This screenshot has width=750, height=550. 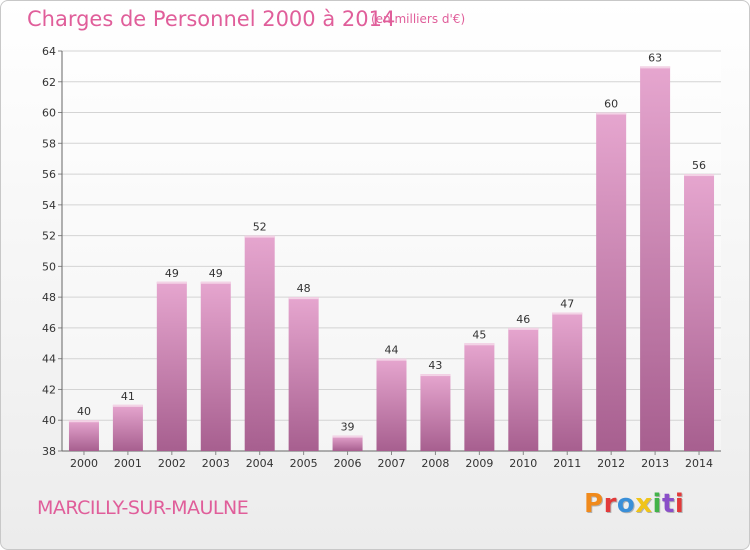 What do you see at coordinates (49, 205) in the screenshot?
I see `y-tick-label: 54` at bounding box center [49, 205].